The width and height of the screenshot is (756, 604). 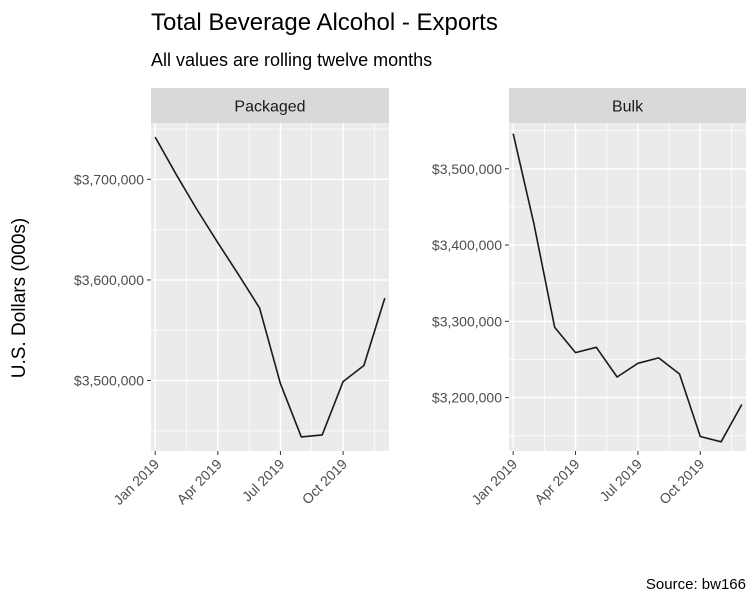 I want to click on facet-strip-label: Packaged, so click(x=269, y=107).